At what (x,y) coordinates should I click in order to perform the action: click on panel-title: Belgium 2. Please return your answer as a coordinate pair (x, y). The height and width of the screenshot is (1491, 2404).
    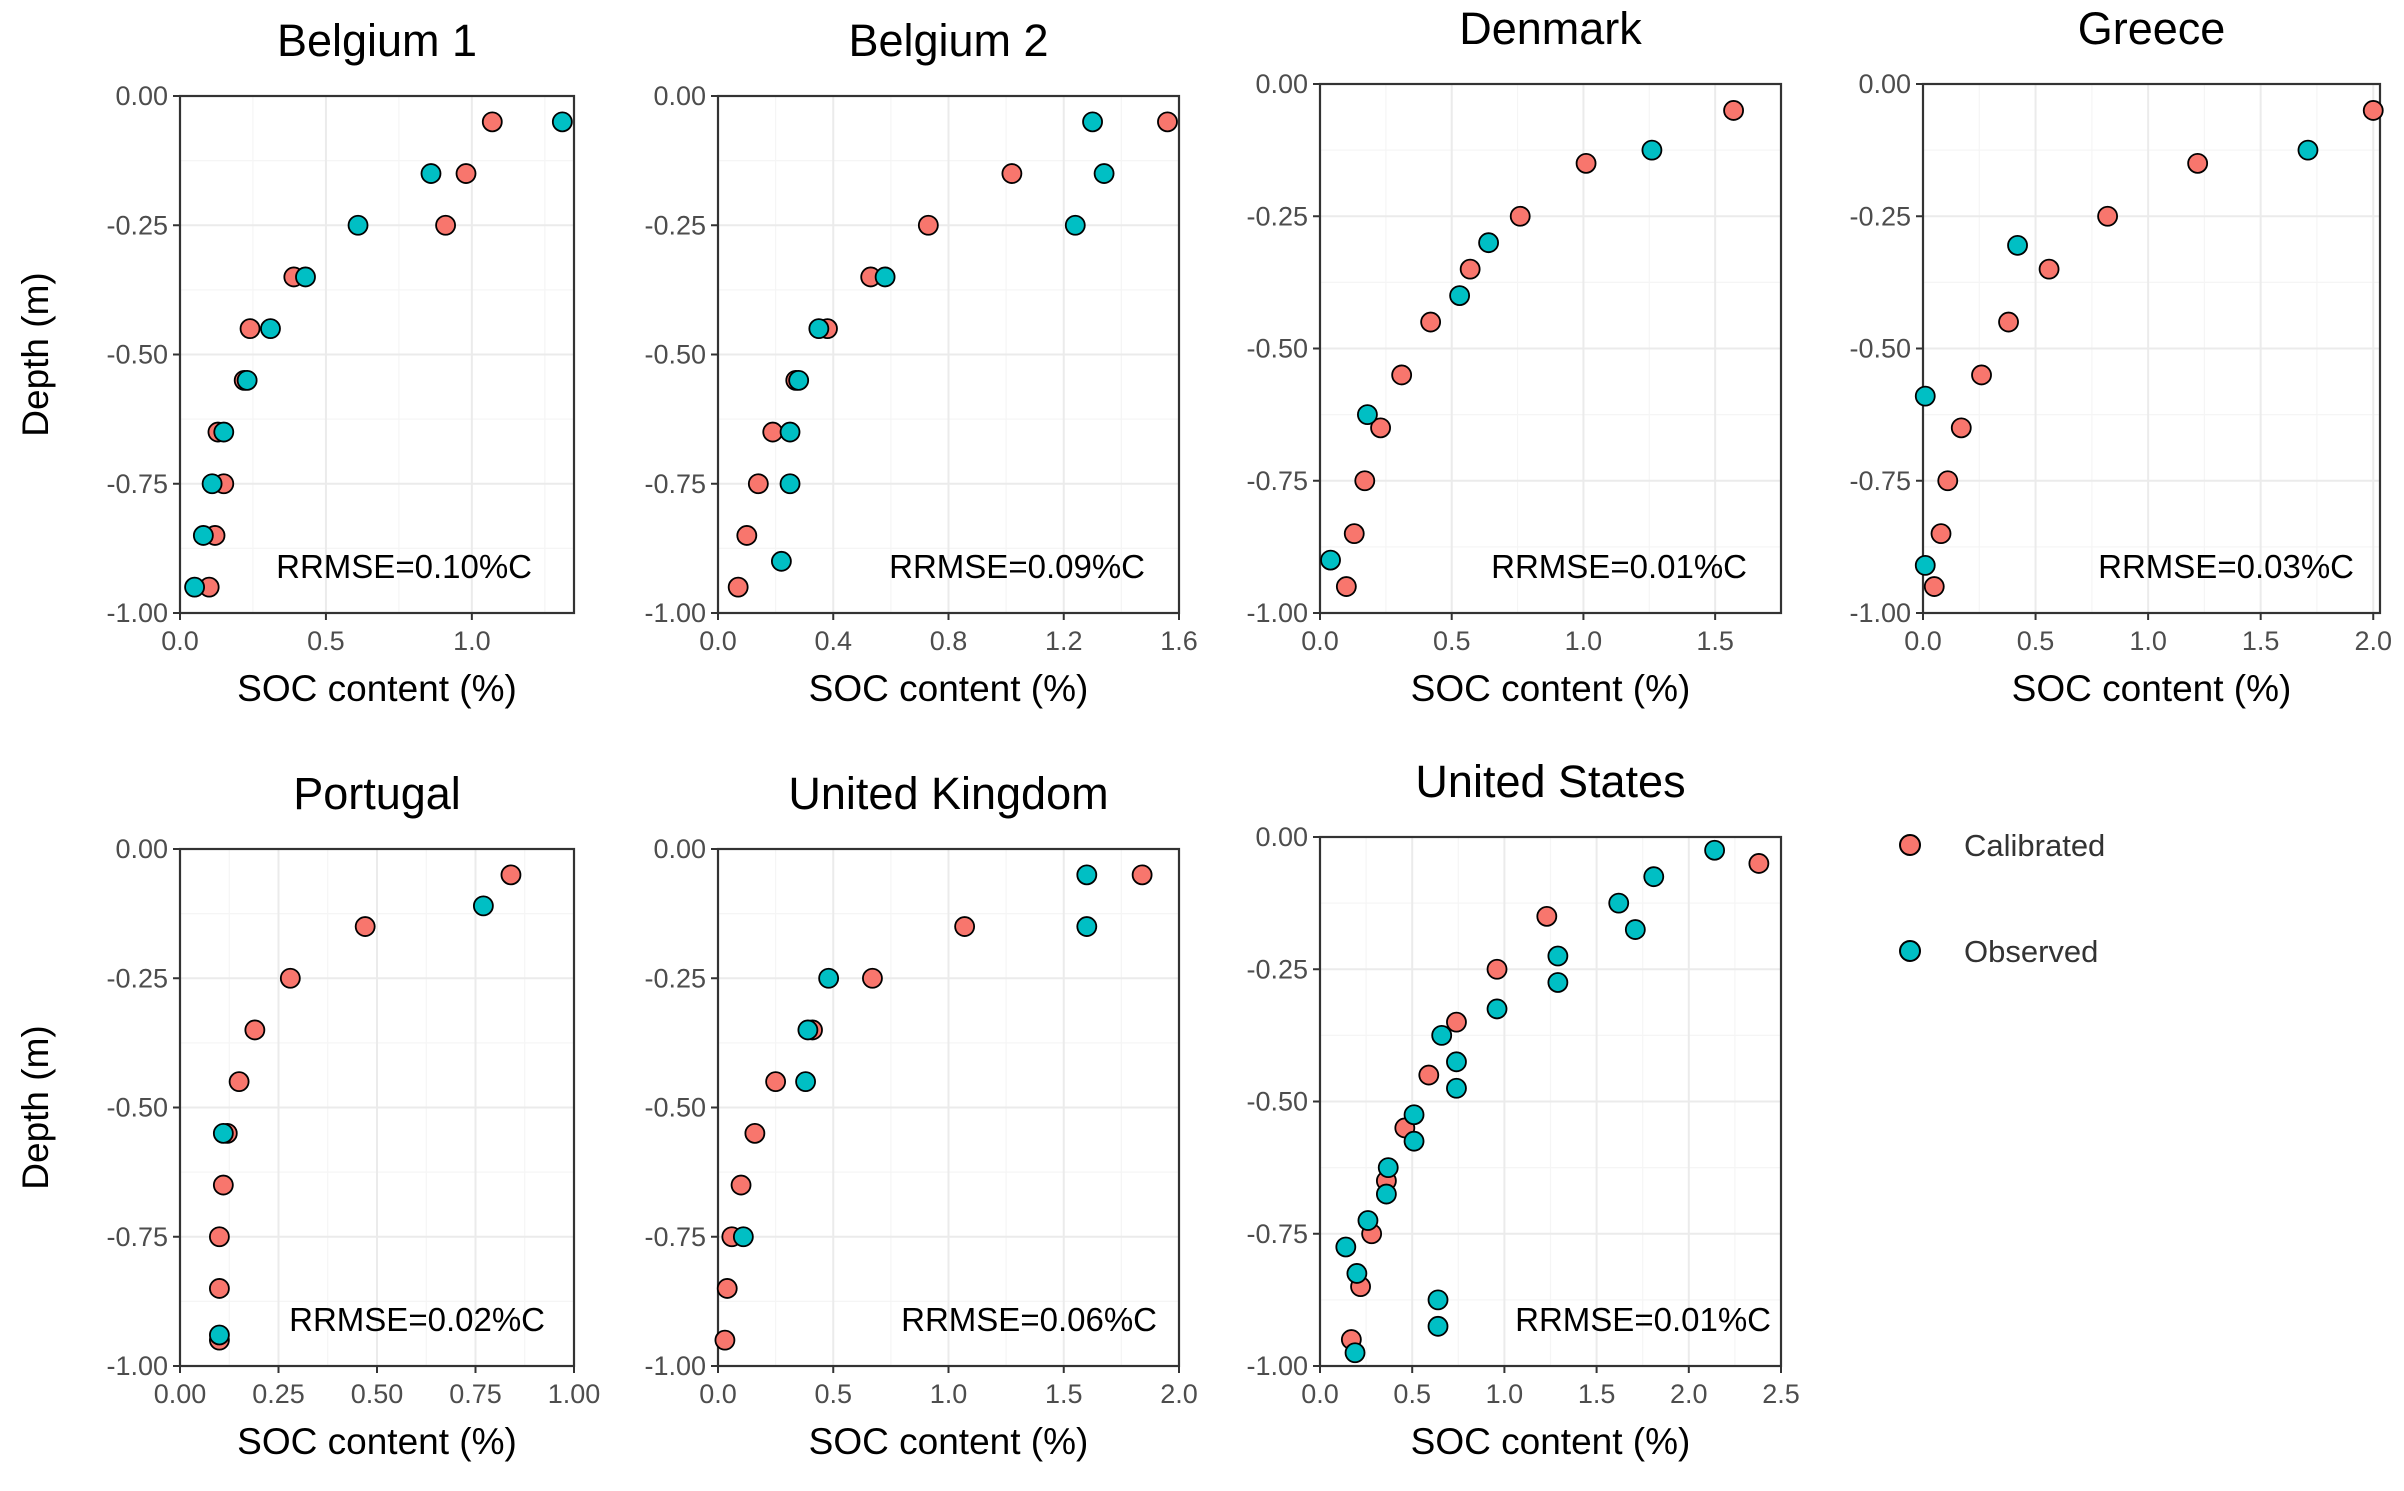
    Looking at the image, I should click on (948, 40).